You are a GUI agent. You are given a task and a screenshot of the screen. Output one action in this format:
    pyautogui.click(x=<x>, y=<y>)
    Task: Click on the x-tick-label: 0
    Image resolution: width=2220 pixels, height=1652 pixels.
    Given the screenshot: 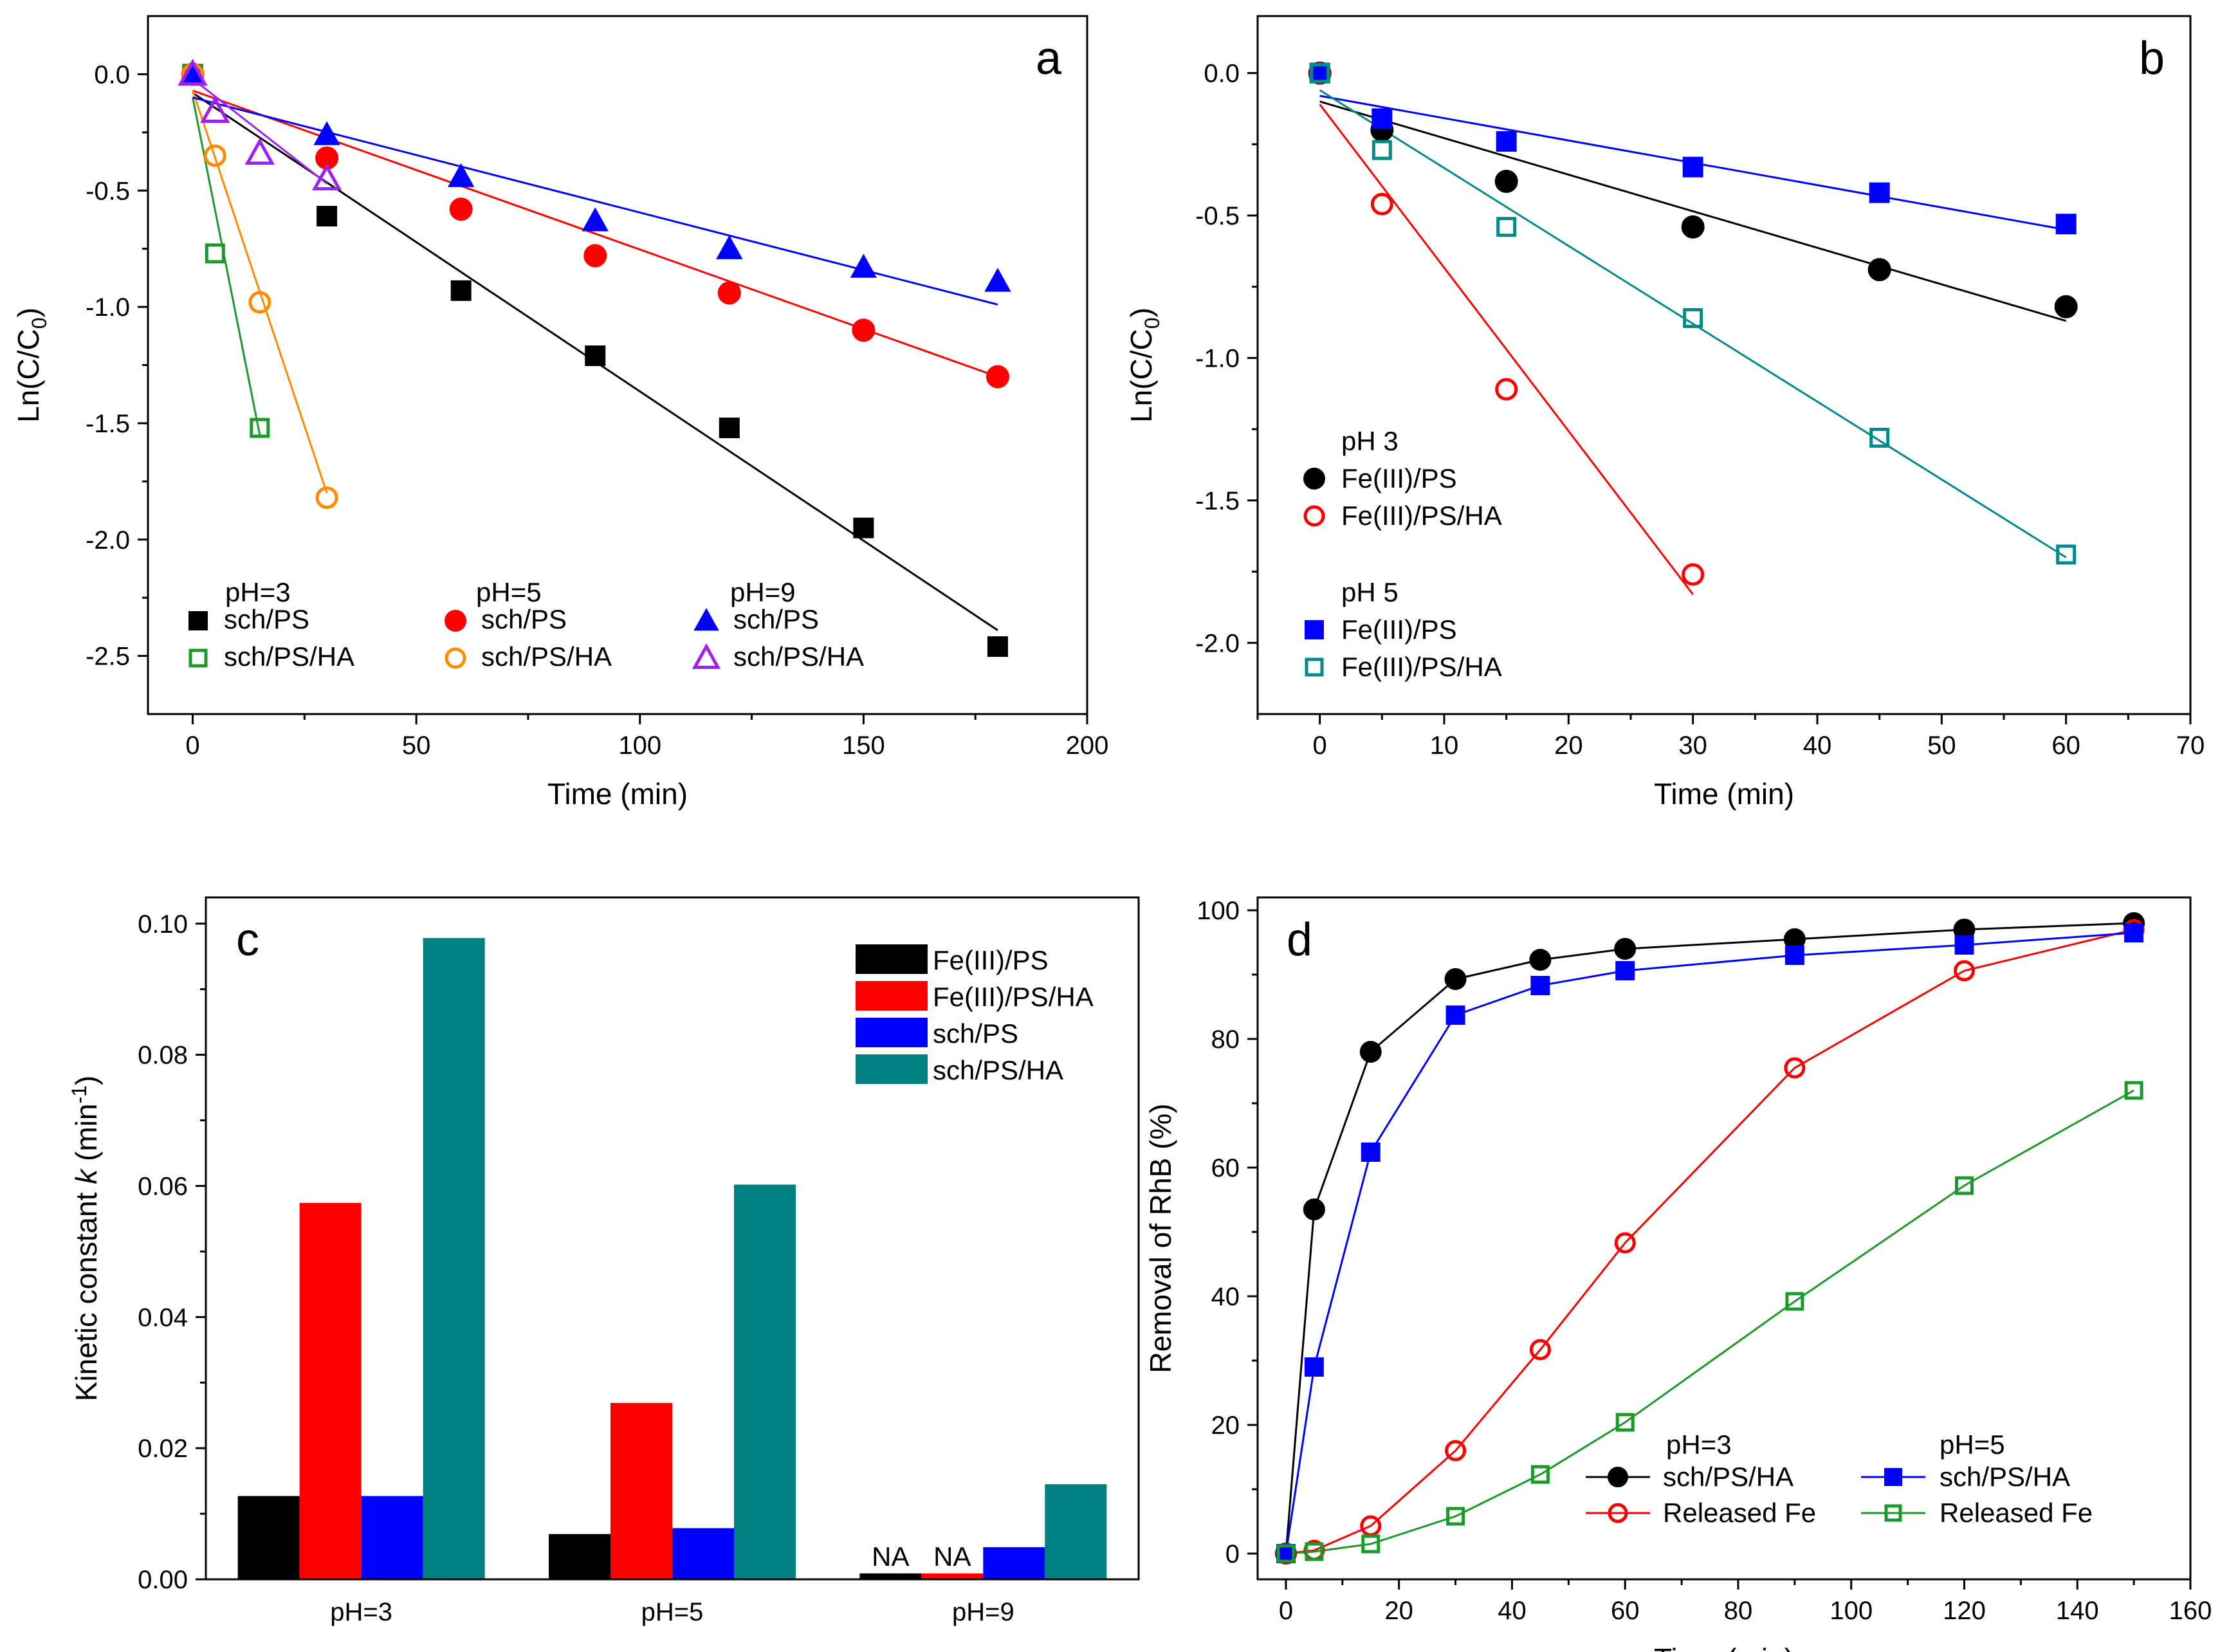 What is the action you would take?
    pyautogui.click(x=192, y=745)
    